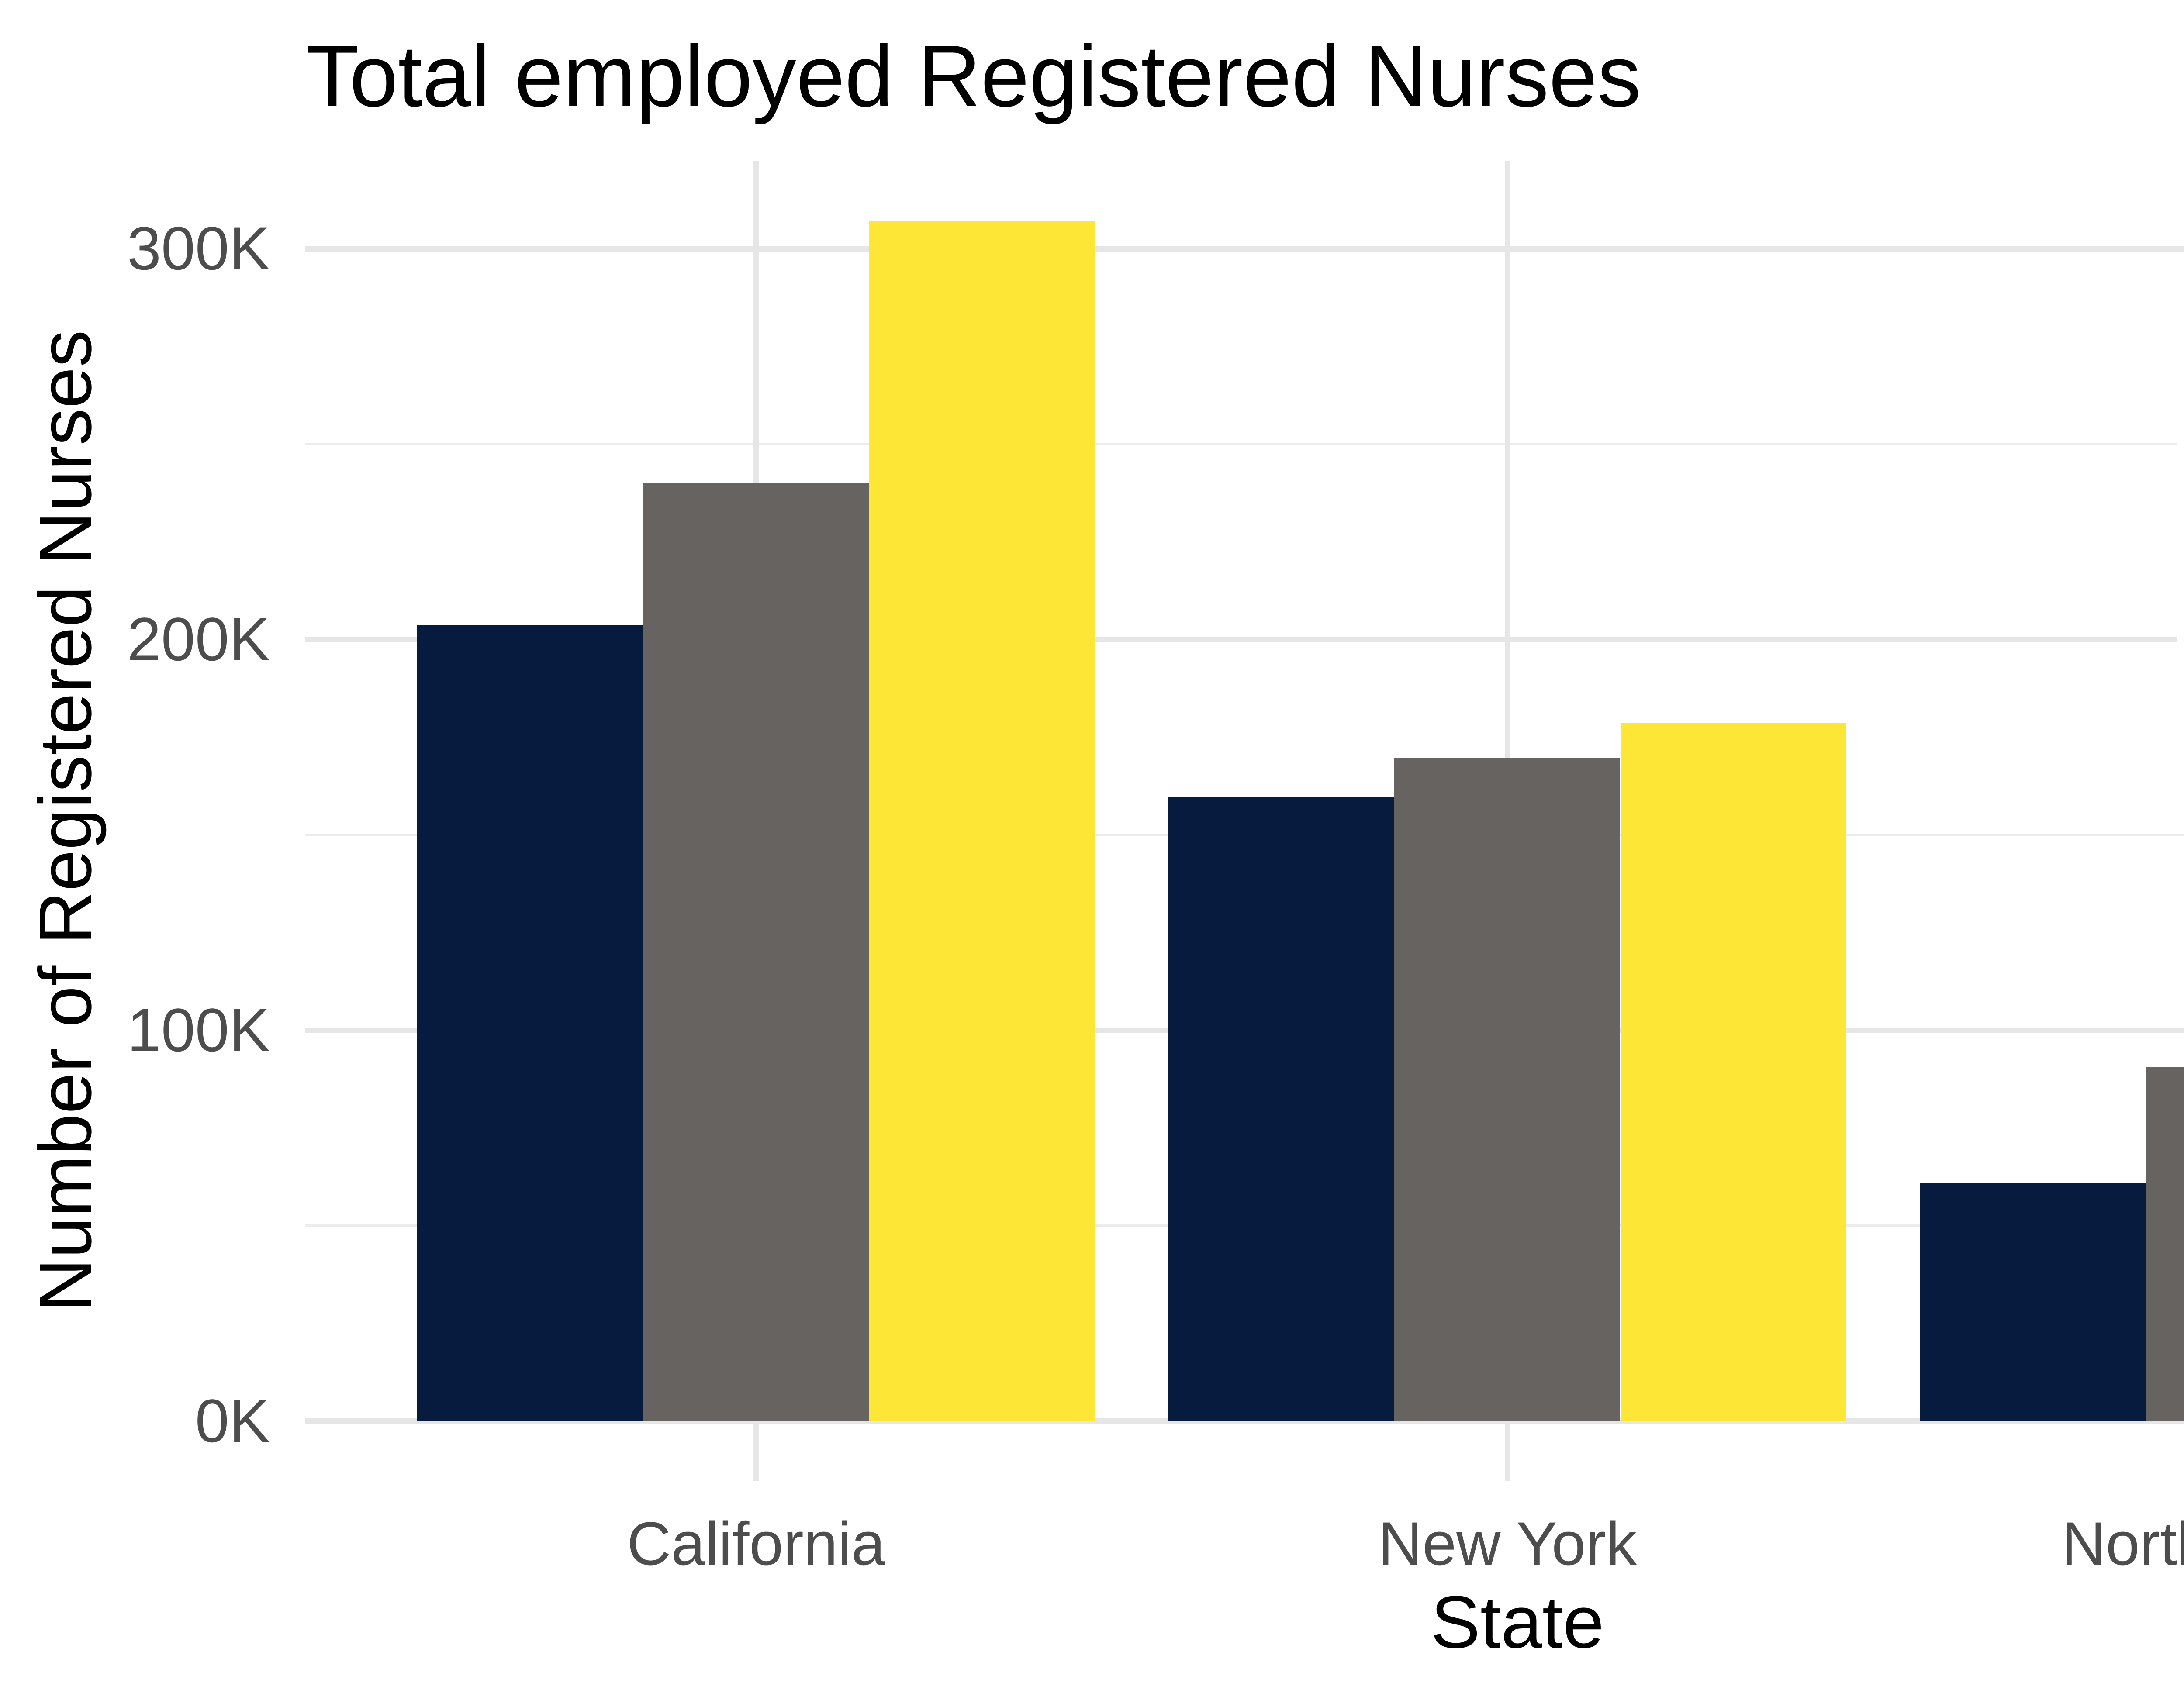 The height and width of the screenshot is (1700, 2184). Describe the element at coordinates (1281, 1109) in the screenshot. I see `bar-new-york-2000` at that location.